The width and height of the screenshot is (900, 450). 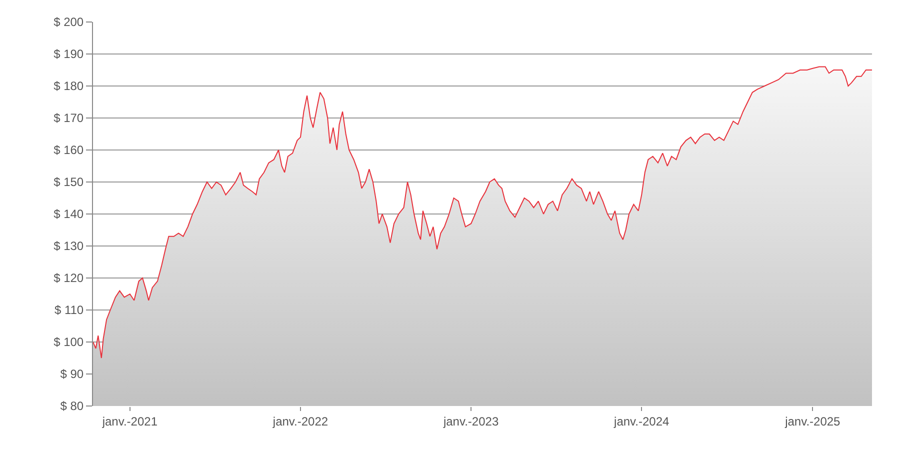 What do you see at coordinates (69, 150) in the screenshot?
I see `y-tick-label: $ 160` at bounding box center [69, 150].